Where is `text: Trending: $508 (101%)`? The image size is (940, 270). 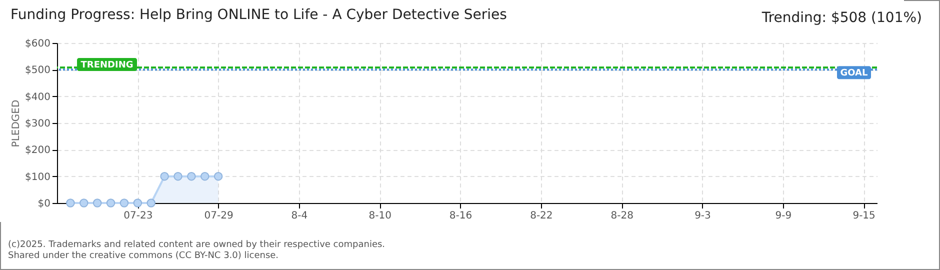
text: Trending: $508 (101%) is located at coordinates (842, 18).